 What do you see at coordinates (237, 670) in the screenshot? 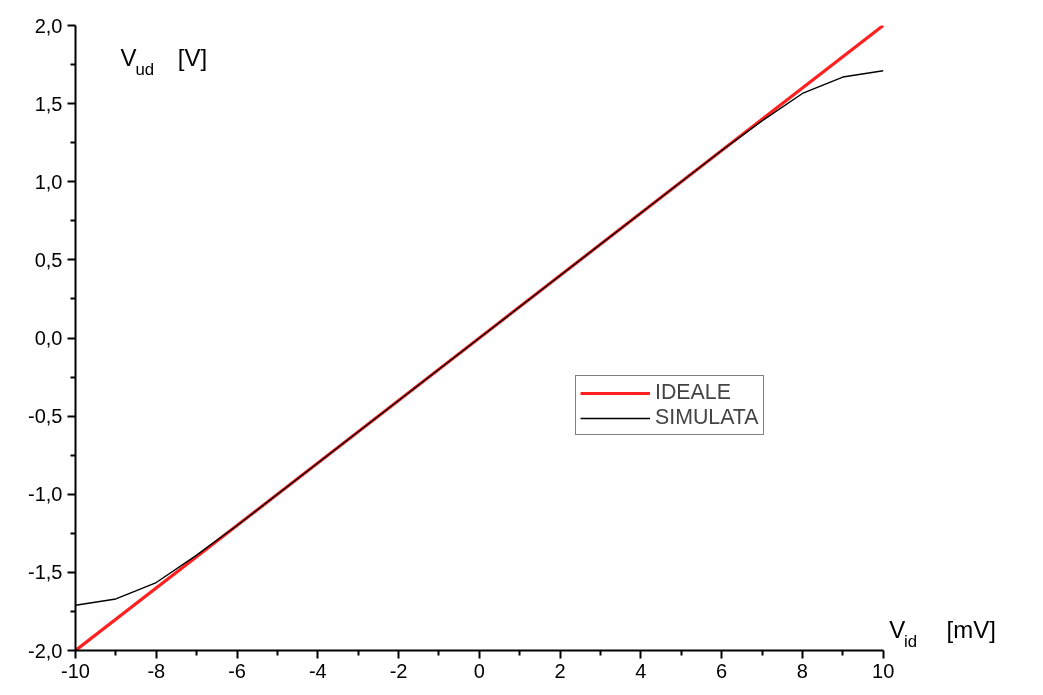
I see `x-tick-label: -6` at bounding box center [237, 670].